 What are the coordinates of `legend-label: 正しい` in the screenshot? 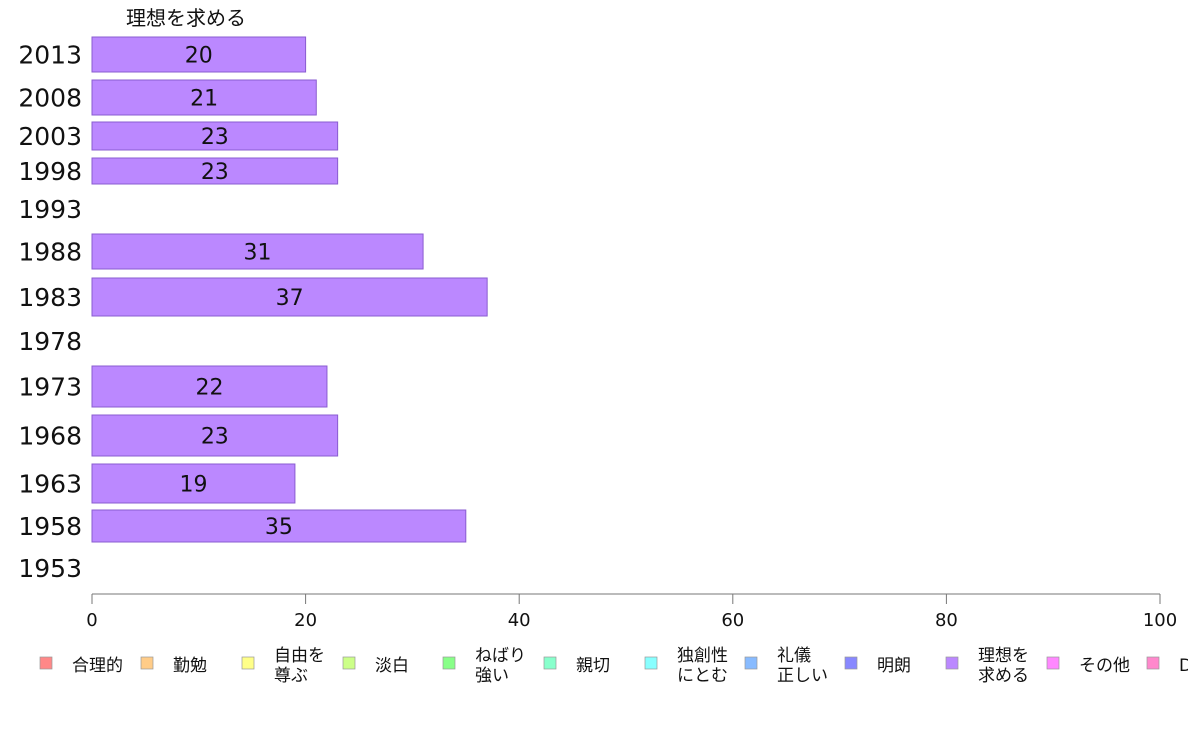 It's located at (802, 676).